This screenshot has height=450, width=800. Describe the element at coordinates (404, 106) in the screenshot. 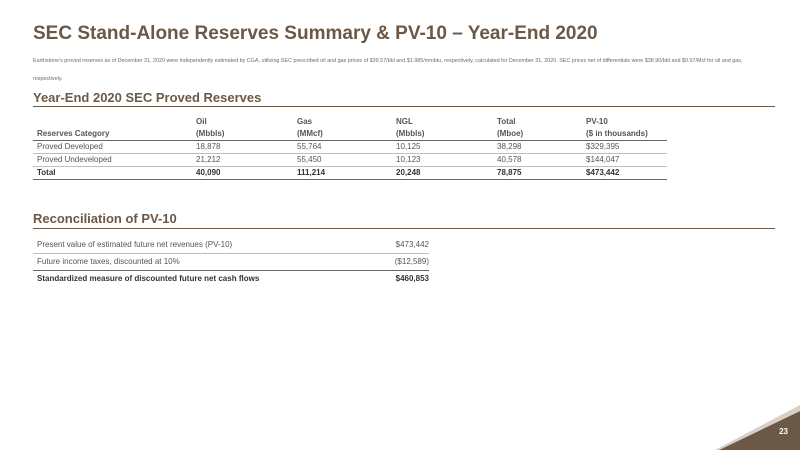

I see `reserves-heading-rule` at that location.